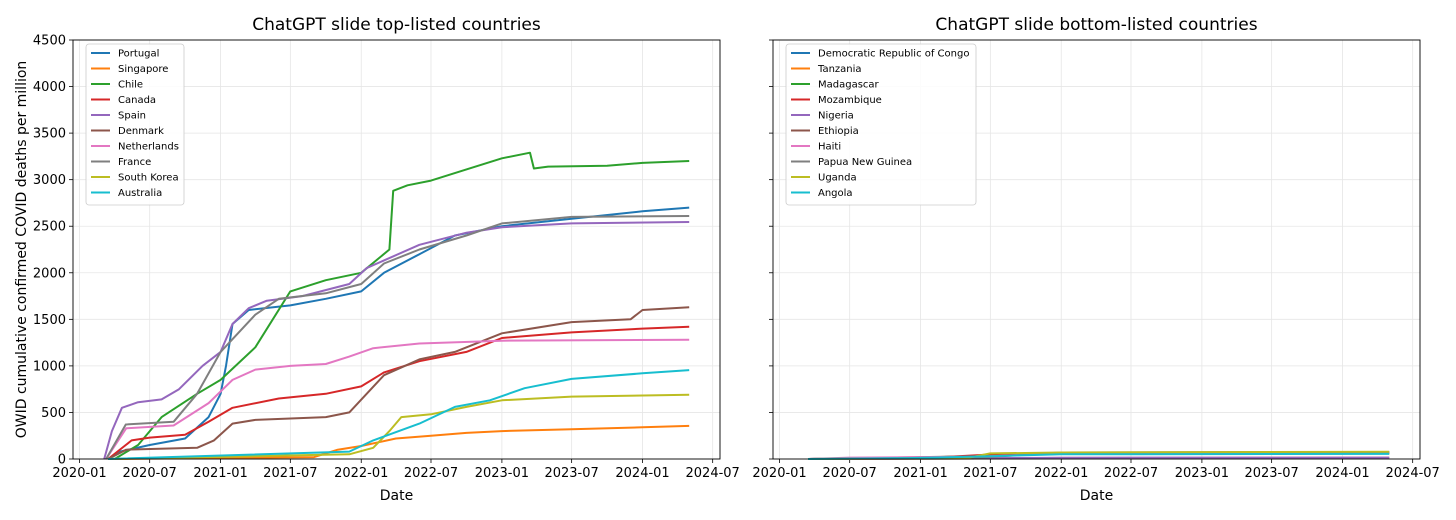 This screenshot has height=520, width=1456. Describe the element at coordinates (132, 116) in the screenshot. I see `legend-entry: Spain` at that location.